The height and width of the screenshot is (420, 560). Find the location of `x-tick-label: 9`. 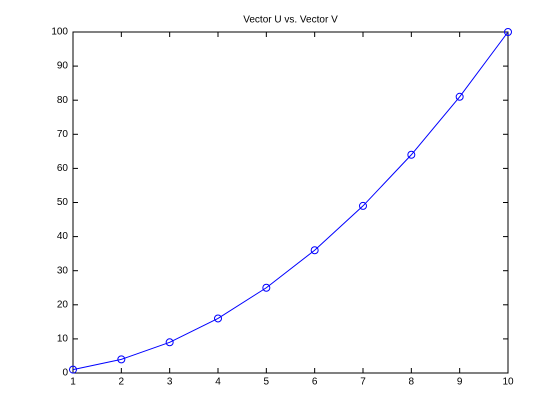

x-tick-label: 9 is located at coordinates (460, 382).